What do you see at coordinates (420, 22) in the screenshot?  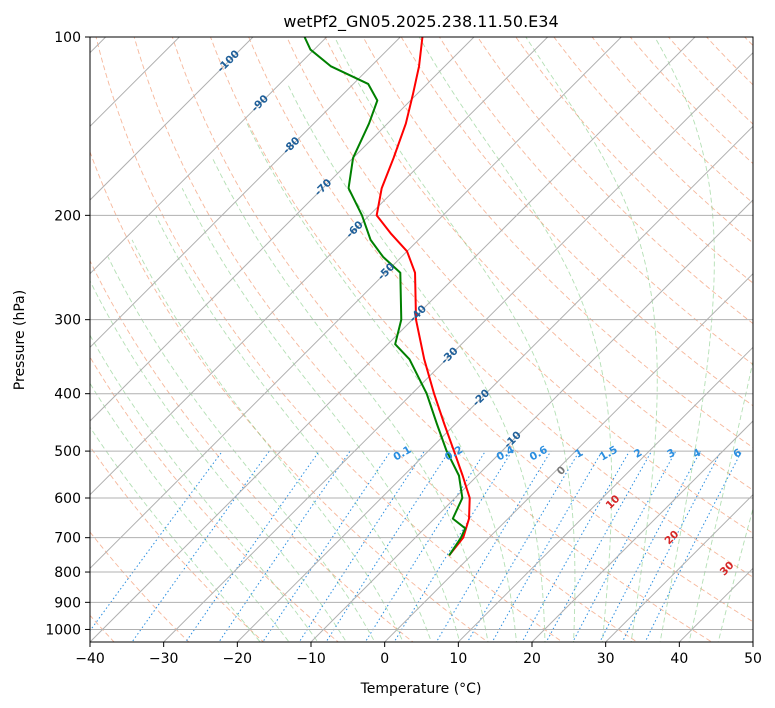 I see `chart-title: wetPf2_GN05.2025.238.11.50.E34` at bounding box center [420, 22].